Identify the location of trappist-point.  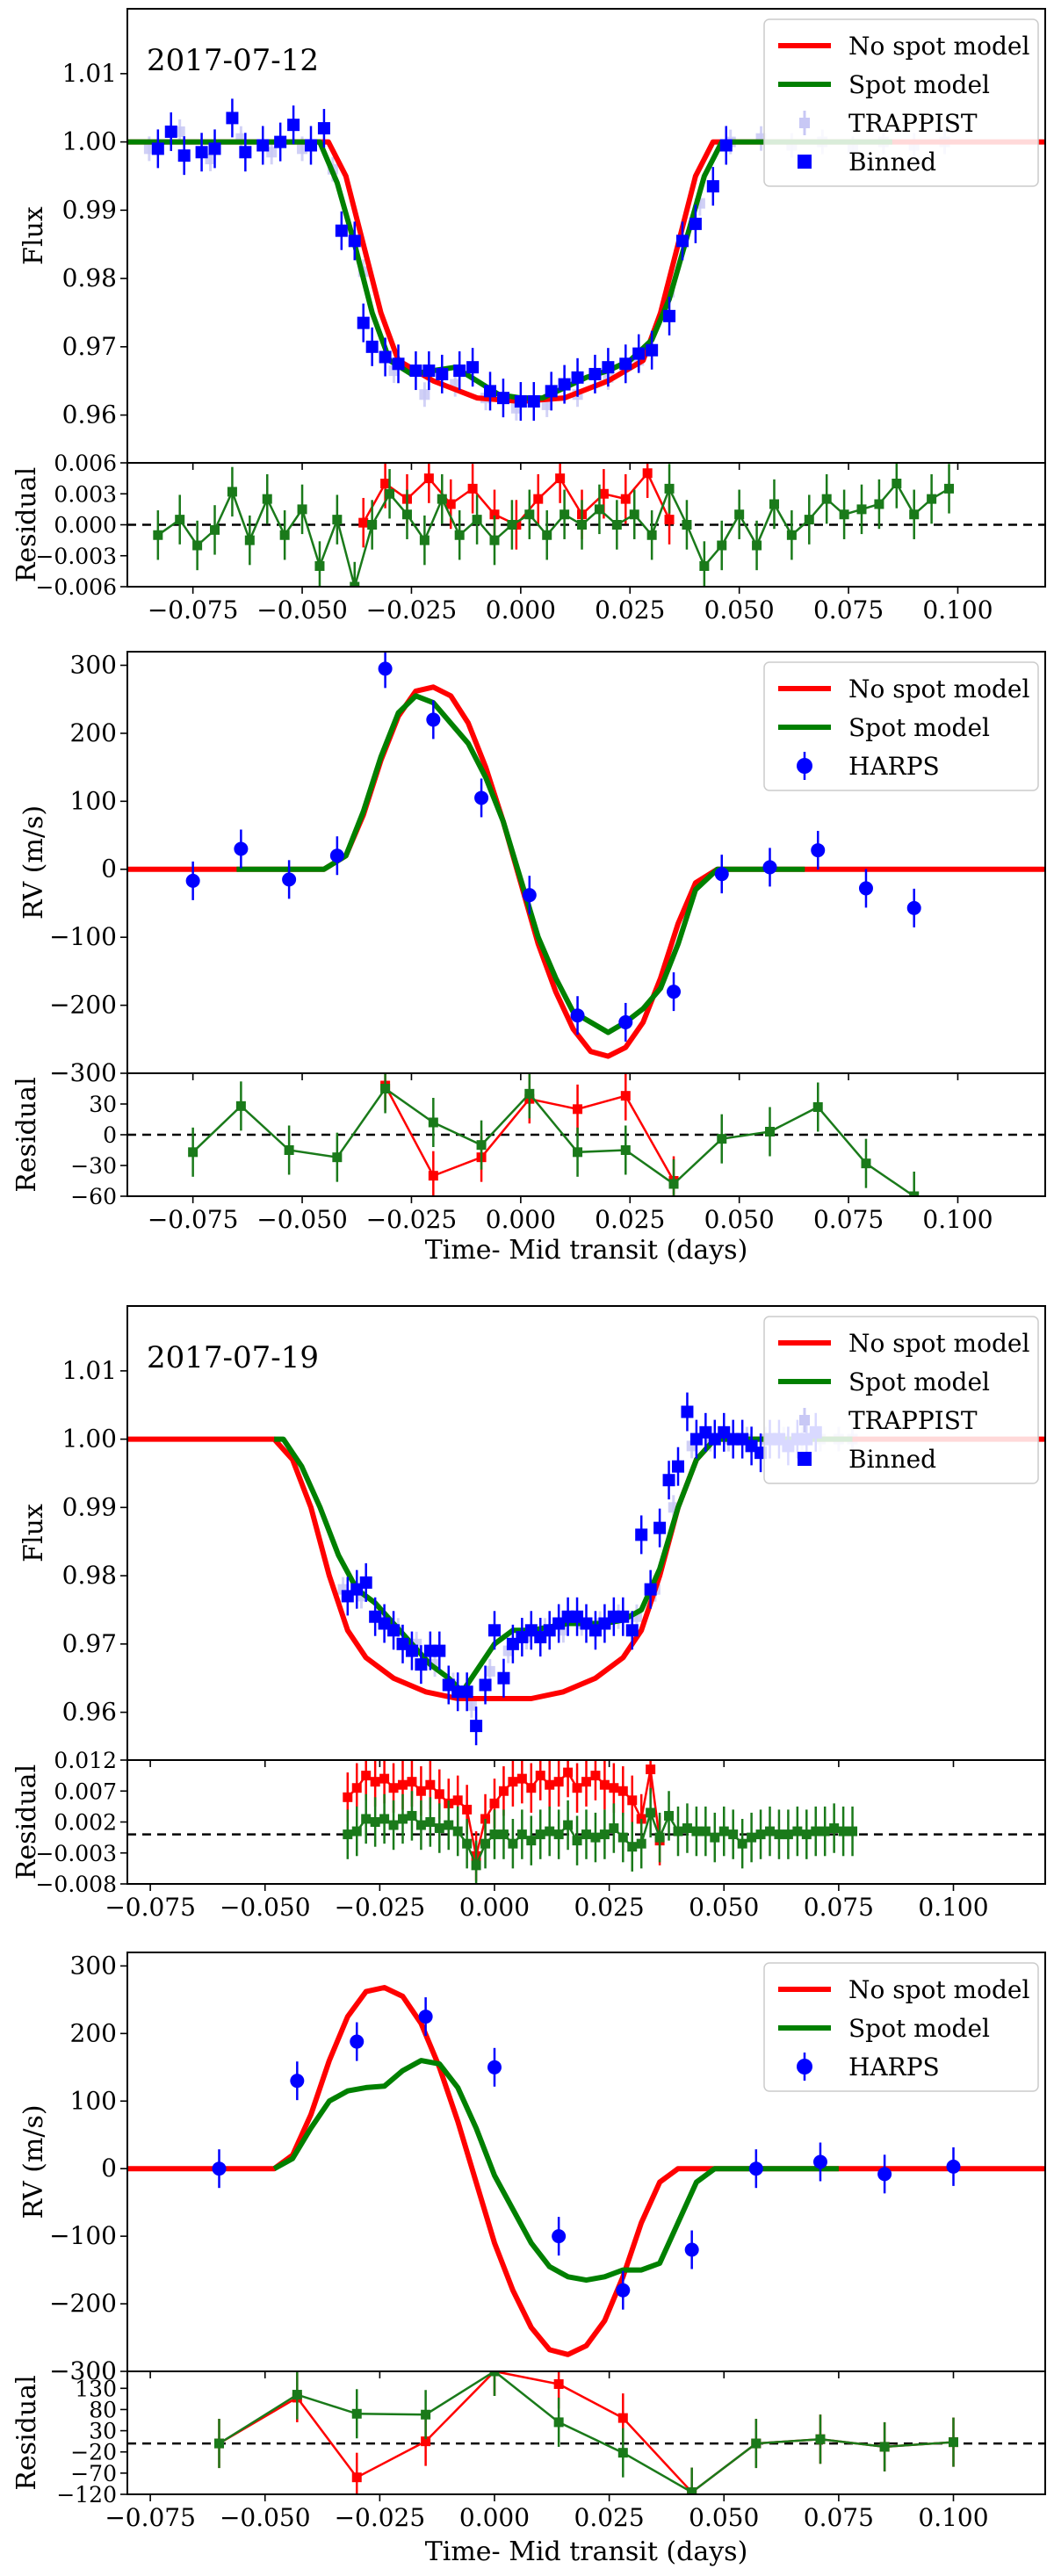
(489, 1671).